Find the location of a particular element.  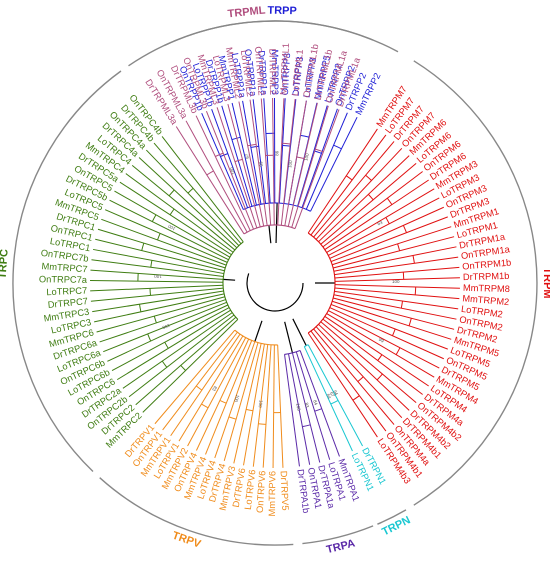

family-root-arc is located at coordinates (233, 280).